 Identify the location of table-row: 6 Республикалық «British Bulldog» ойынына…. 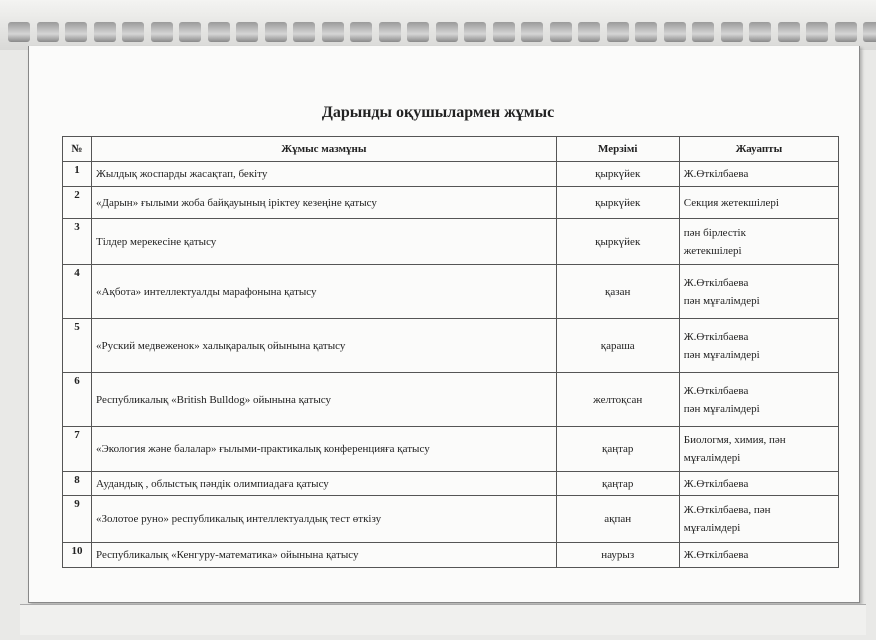
(450, 399).